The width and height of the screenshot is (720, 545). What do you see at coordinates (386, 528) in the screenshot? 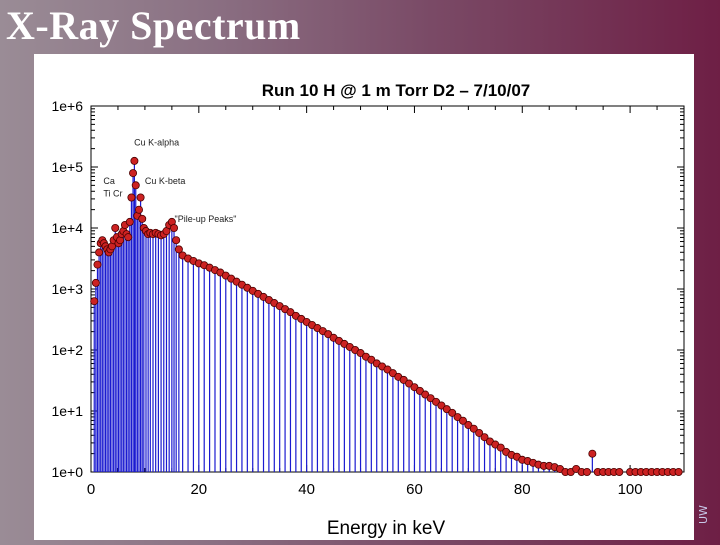
I see `x-axis-label: Energy in keV` at bounding box center [386, 528].